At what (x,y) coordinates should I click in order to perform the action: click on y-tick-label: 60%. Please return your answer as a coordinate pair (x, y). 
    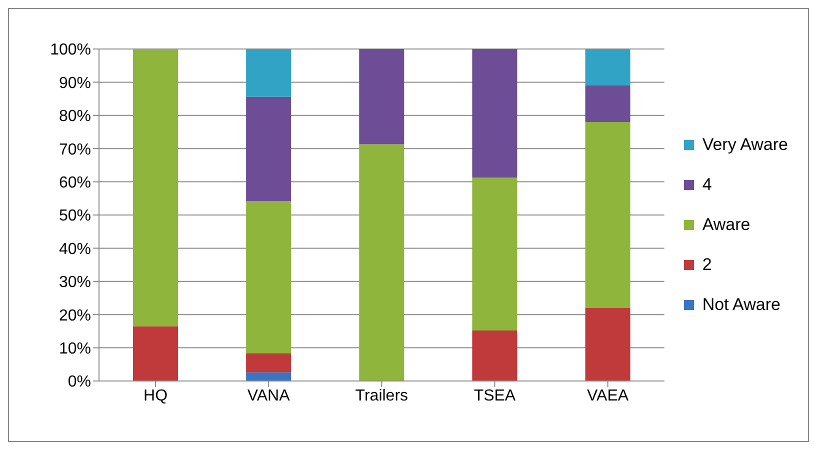
    Looking at the image, I should click on (74, 183).